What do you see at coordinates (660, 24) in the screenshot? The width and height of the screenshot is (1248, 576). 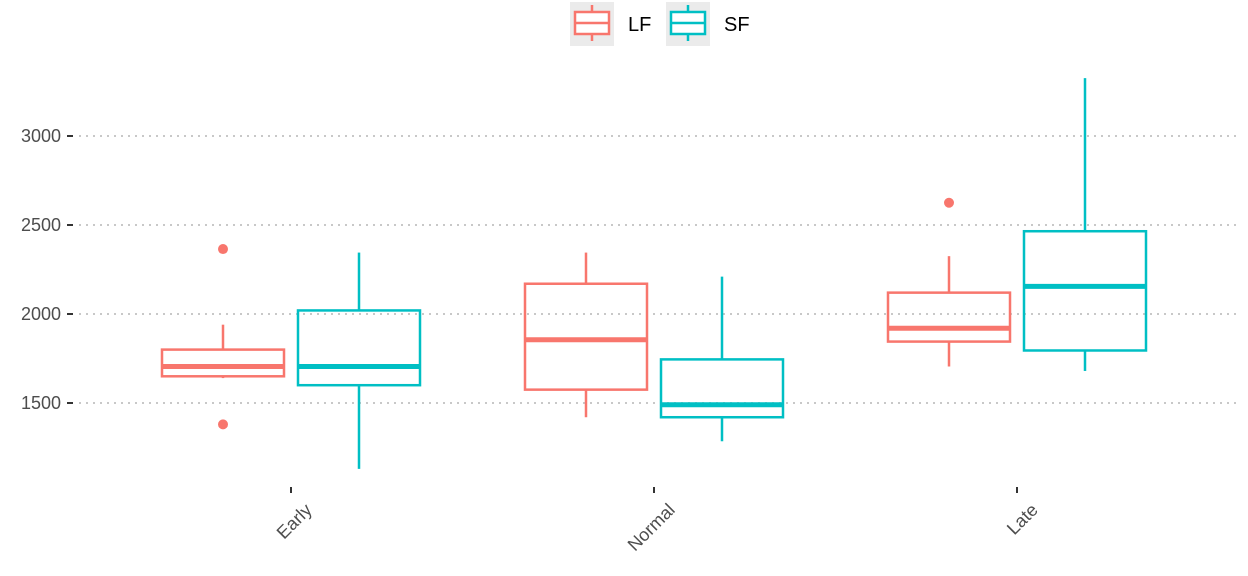 I see `legend: LF SF` at bounding box center [660, 24].